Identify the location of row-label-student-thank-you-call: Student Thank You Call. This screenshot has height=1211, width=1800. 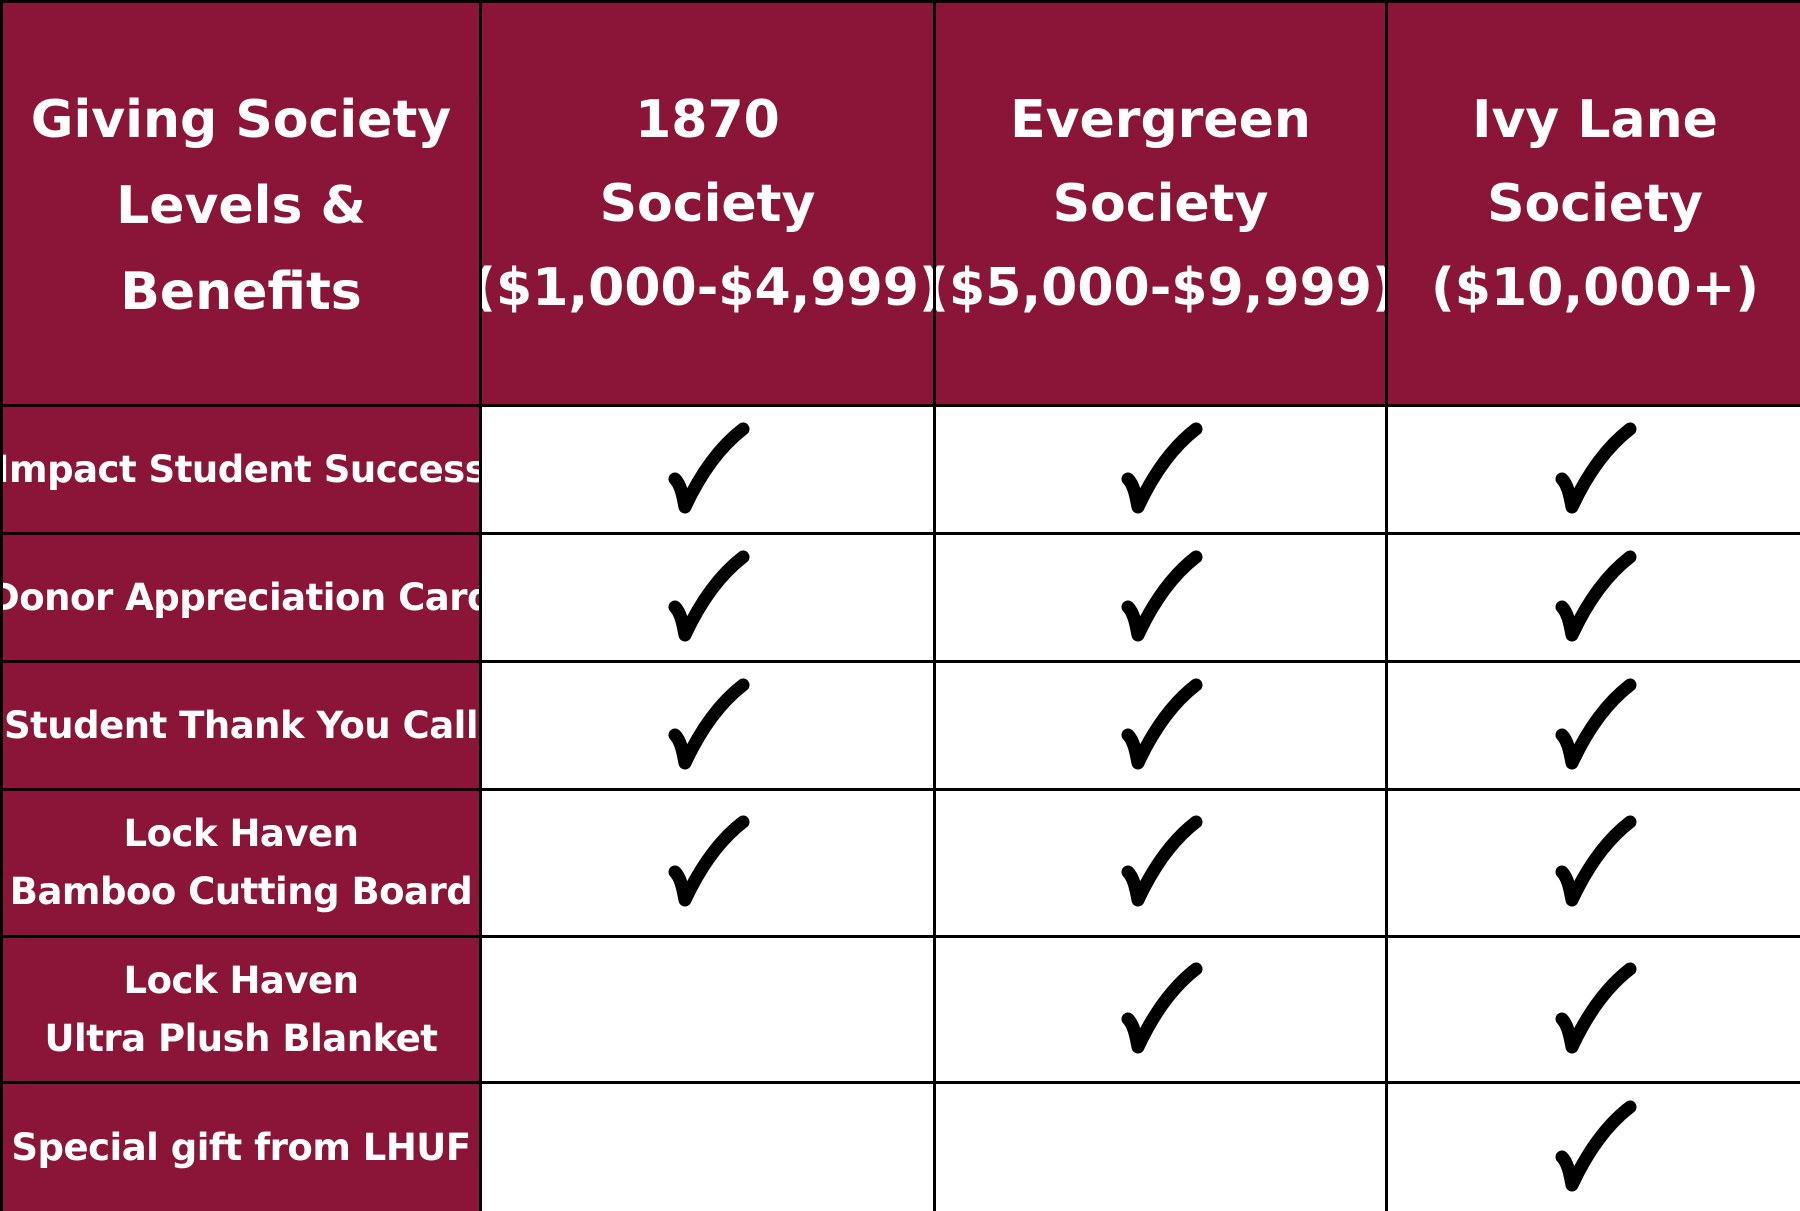
(241, 725).